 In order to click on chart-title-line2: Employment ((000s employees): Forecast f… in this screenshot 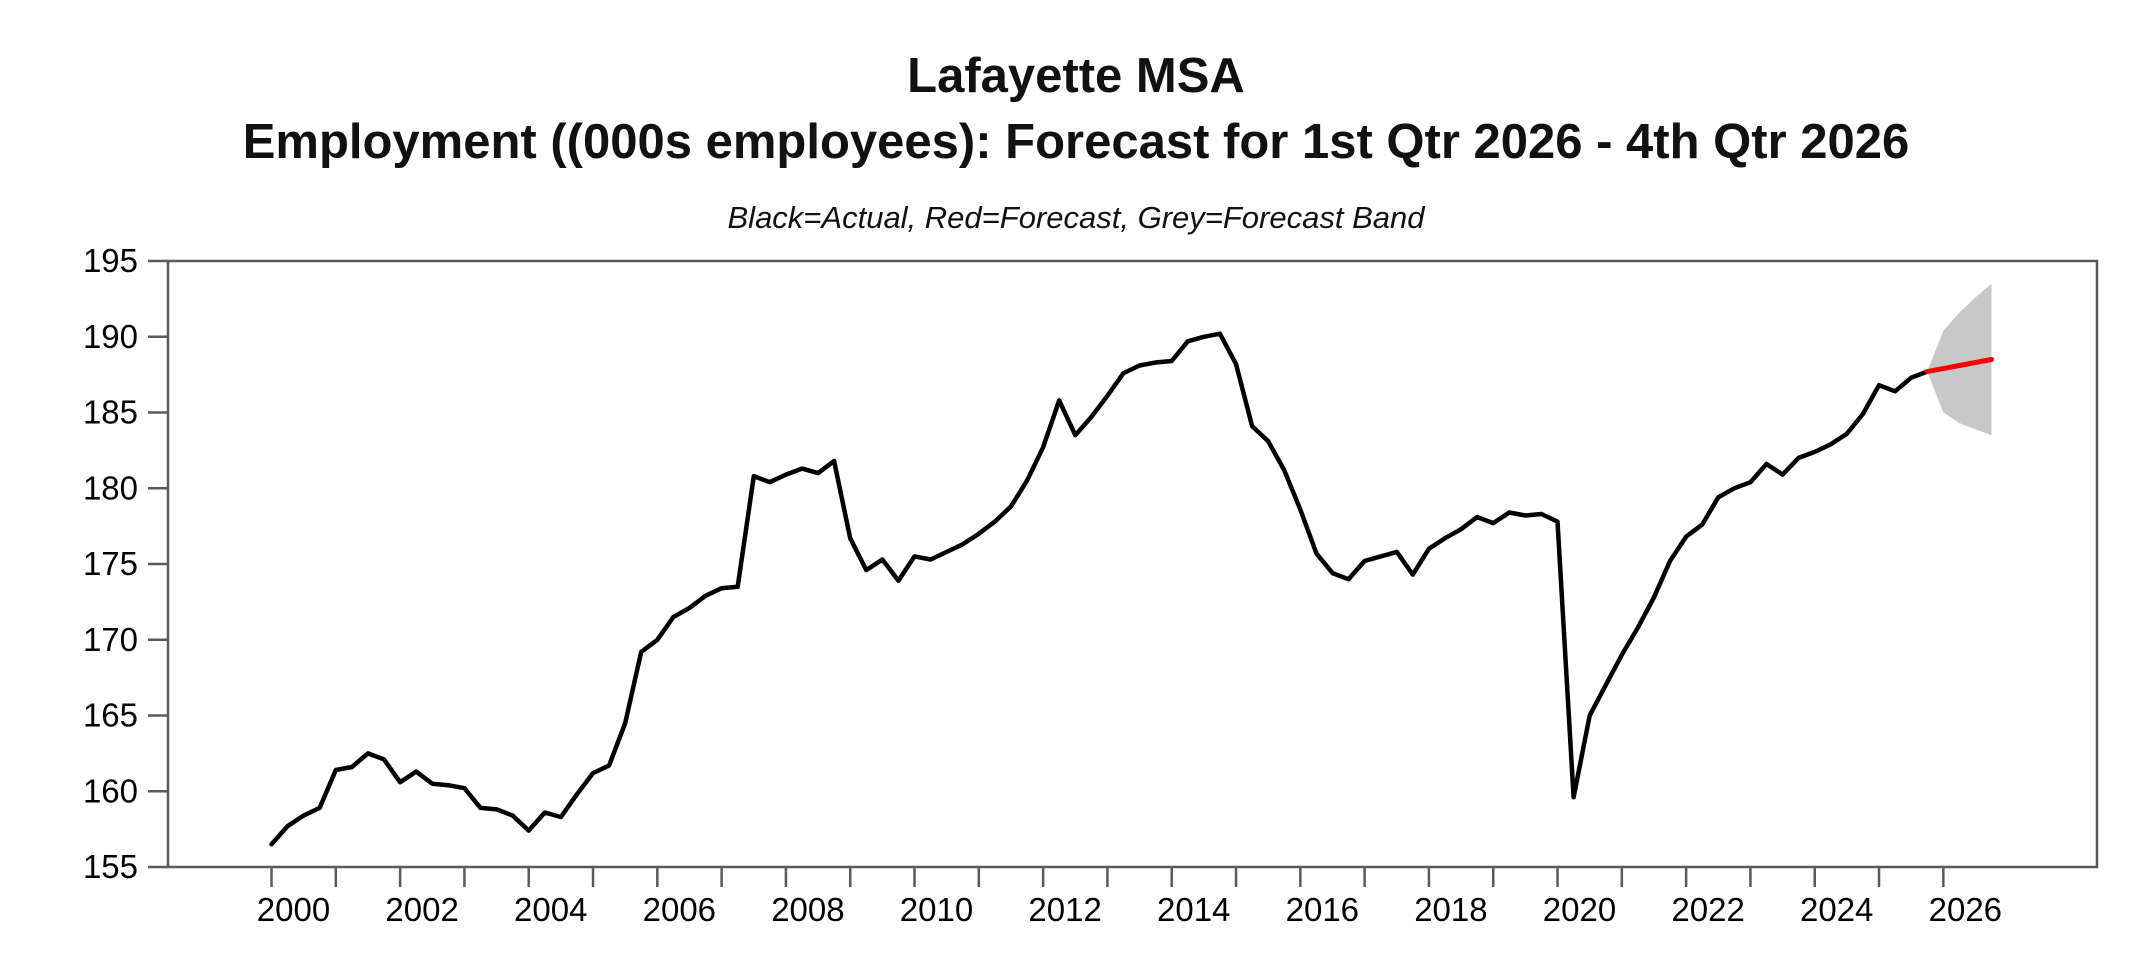, I will do `click(1076, 142)`.